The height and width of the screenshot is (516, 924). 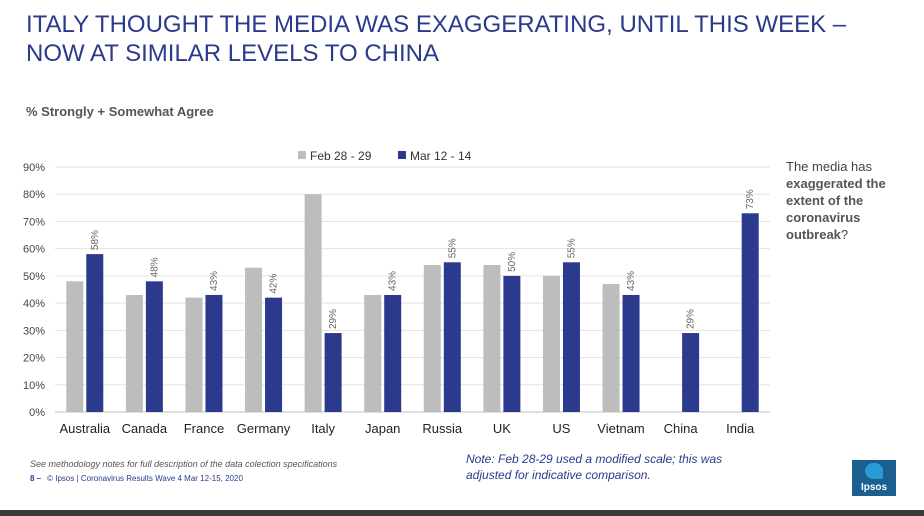 I want to click on category-label: UK, so click(x=502, y=428).